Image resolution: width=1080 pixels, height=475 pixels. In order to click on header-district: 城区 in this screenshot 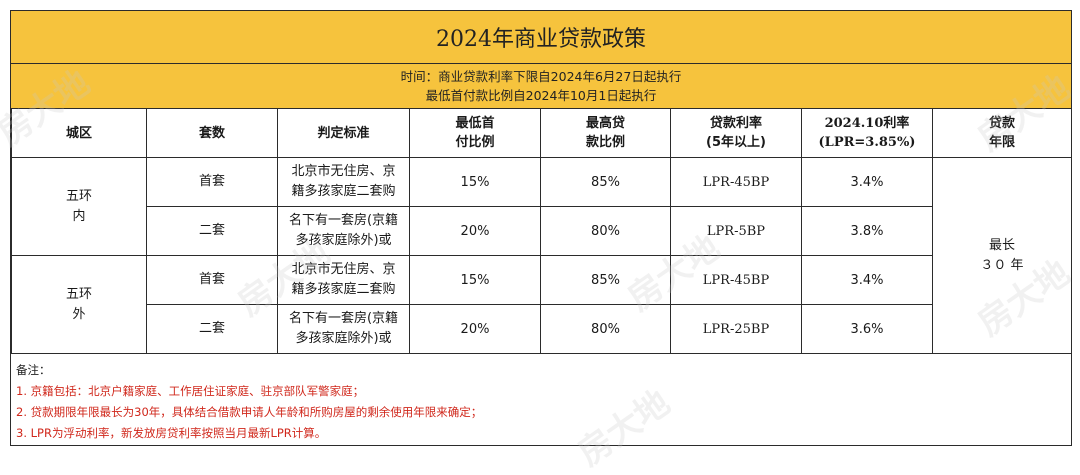, I will do `click(79, 133)`.